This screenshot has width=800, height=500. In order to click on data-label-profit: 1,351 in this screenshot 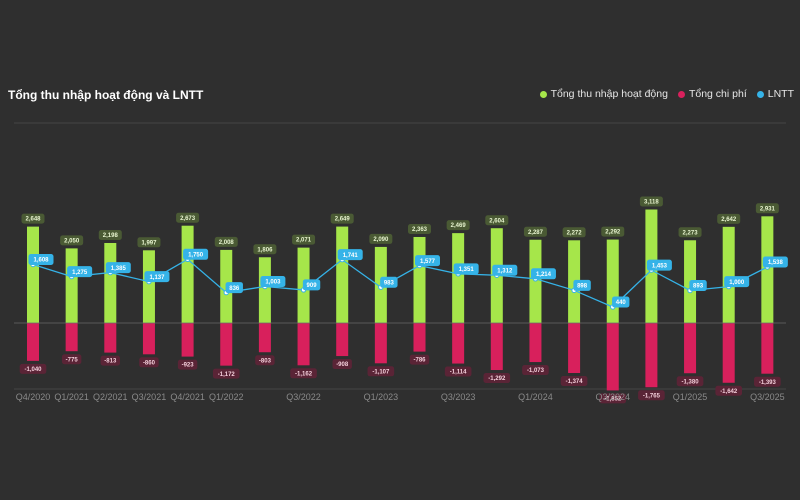, I will do `click(467, 270)`.